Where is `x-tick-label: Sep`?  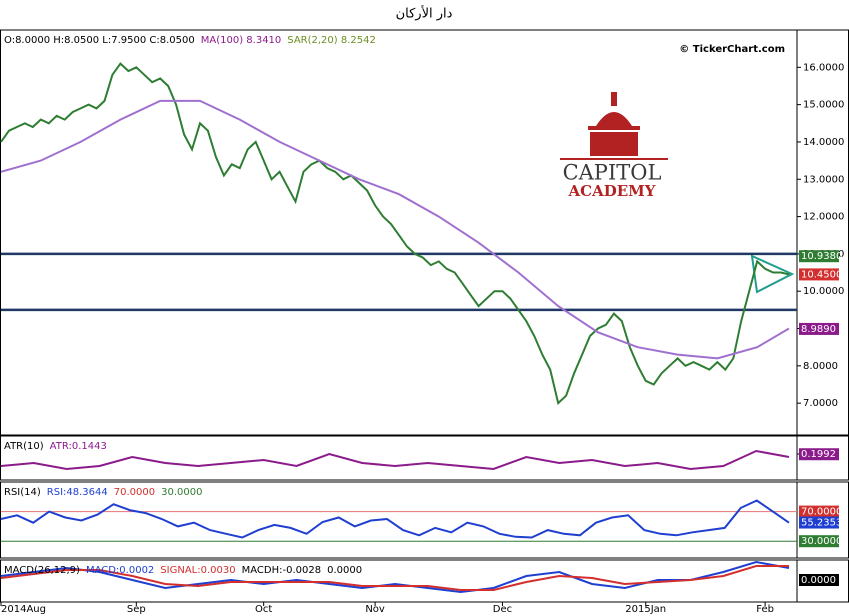 x-tick-label: Sep is located at coordinates (136, 609).